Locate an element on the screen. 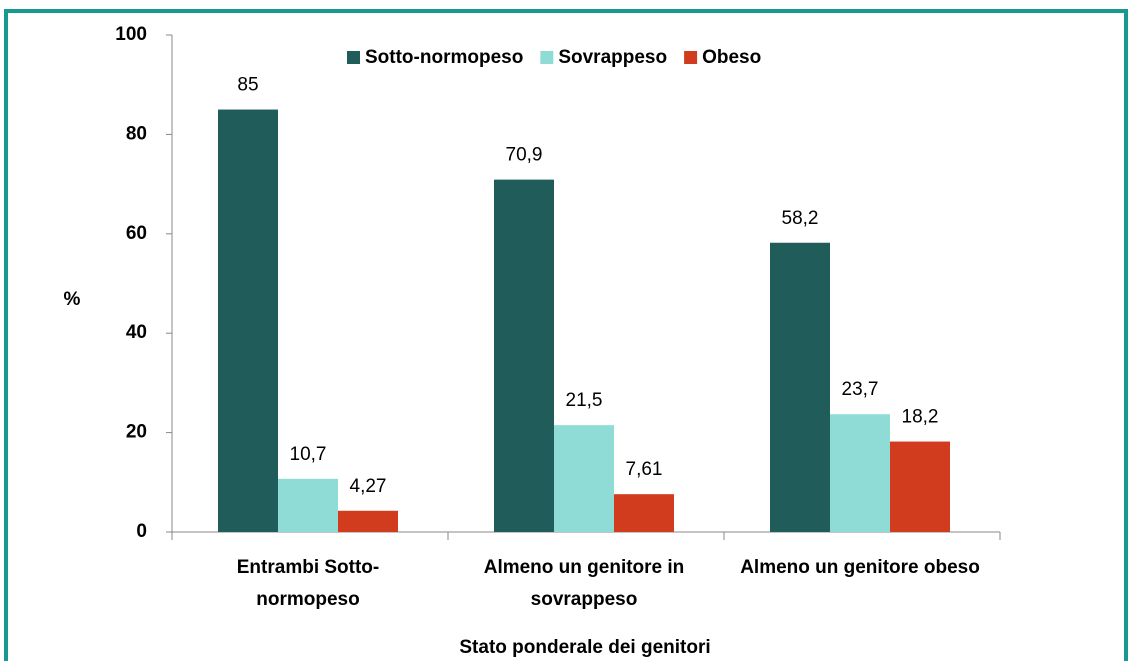 This screenshot has height=661, width=1132. y-tick-label: 80 is located at coordinates (136, 133).